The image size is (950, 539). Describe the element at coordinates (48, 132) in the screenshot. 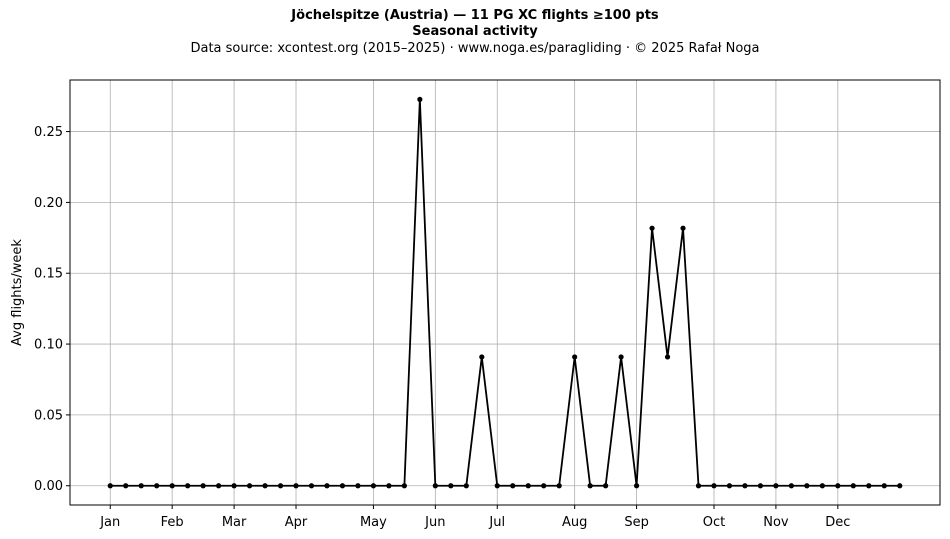

I see `y-tick-label: 0.25` at that location.